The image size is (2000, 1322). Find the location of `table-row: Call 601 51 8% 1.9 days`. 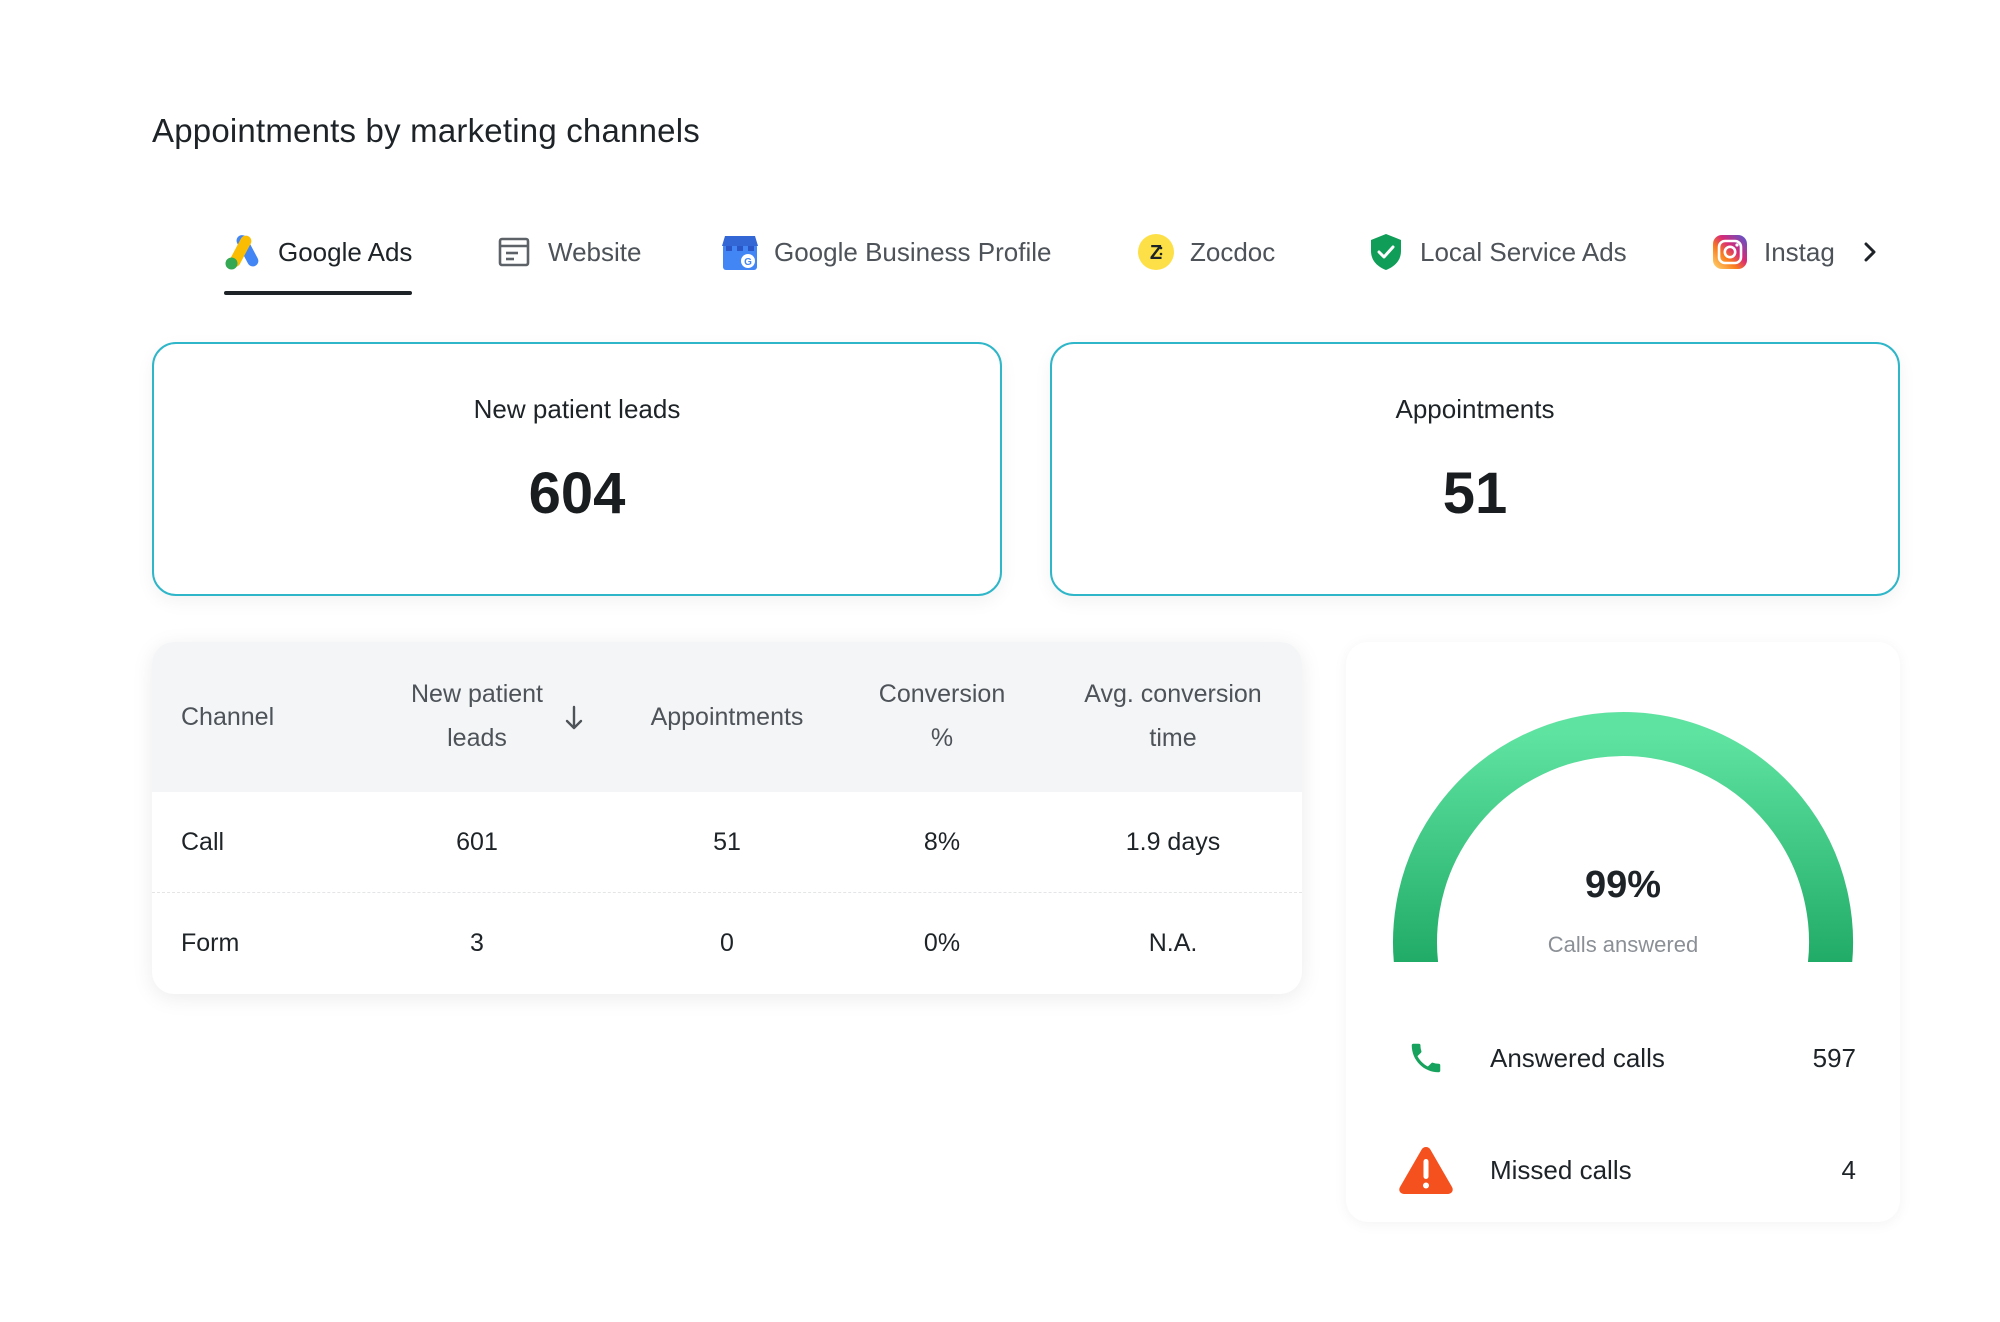

table-row: Call 601 51 8% 1.9 days is located at coordinates (727, 842).